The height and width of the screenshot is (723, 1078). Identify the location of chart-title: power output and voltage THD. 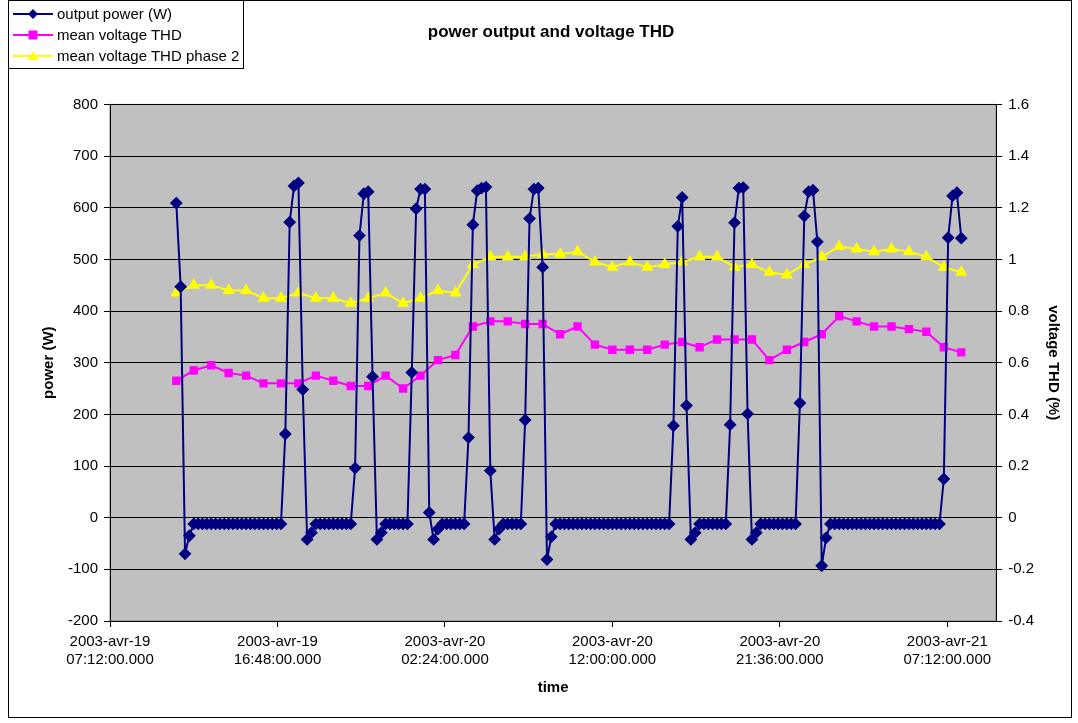
(551, 31).